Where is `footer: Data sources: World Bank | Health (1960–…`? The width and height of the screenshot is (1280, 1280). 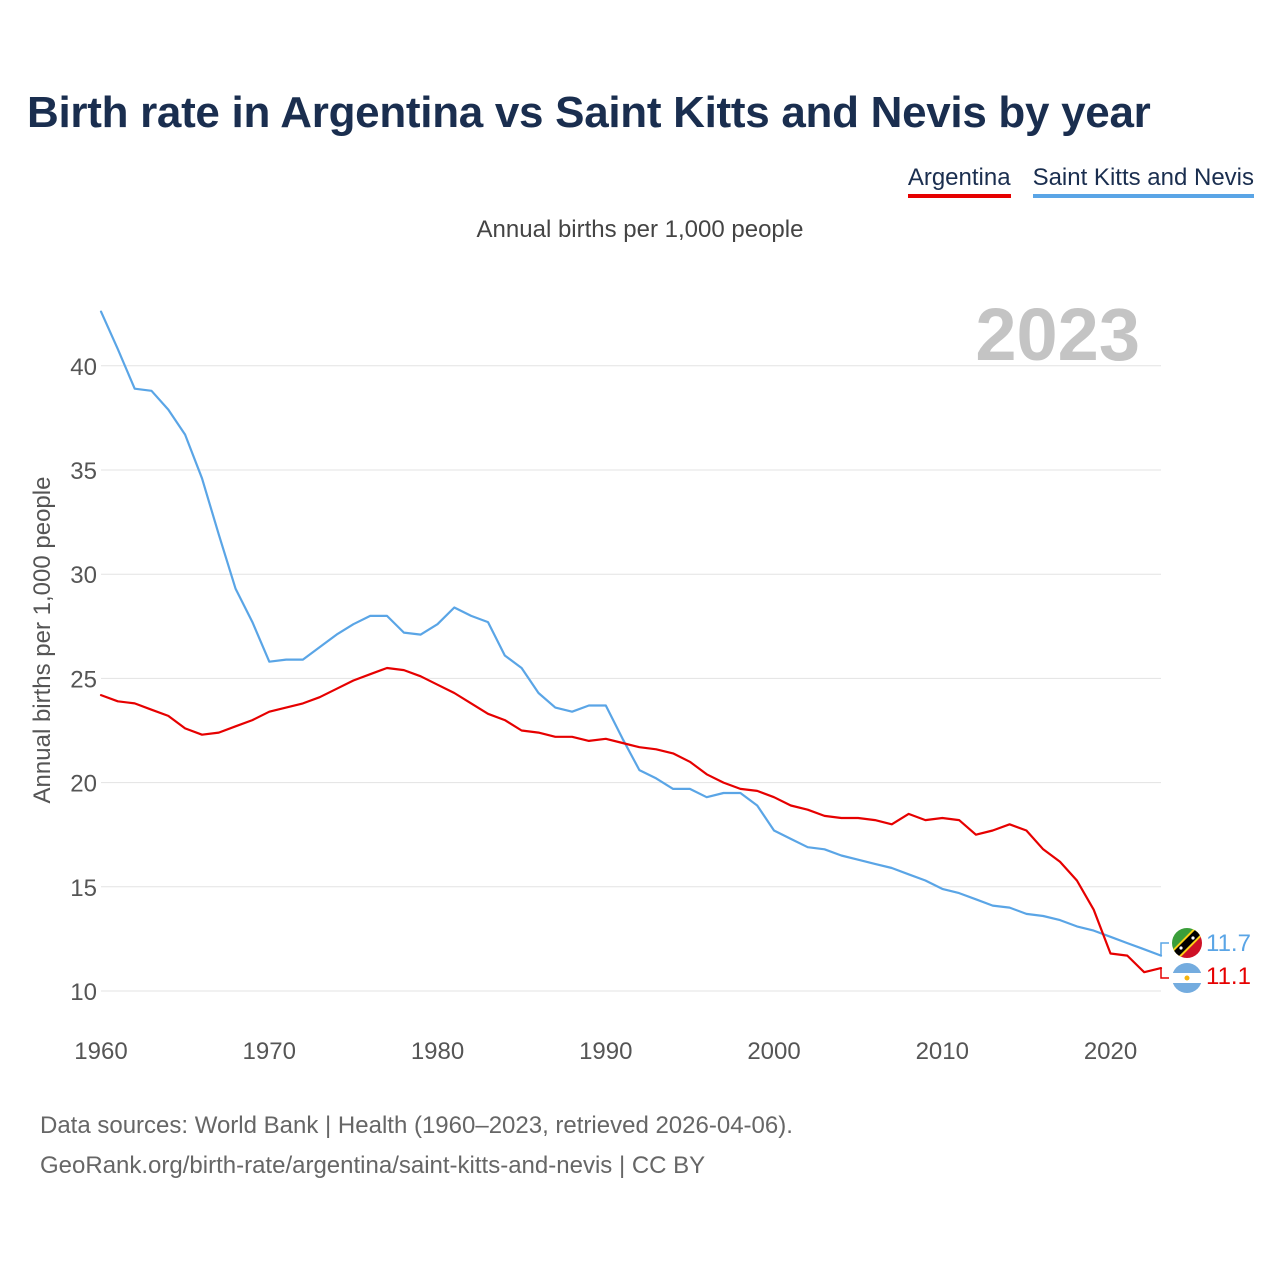
footer: Data sources: World Bank | Health (1960–… is located at coordinates (416, 1146).